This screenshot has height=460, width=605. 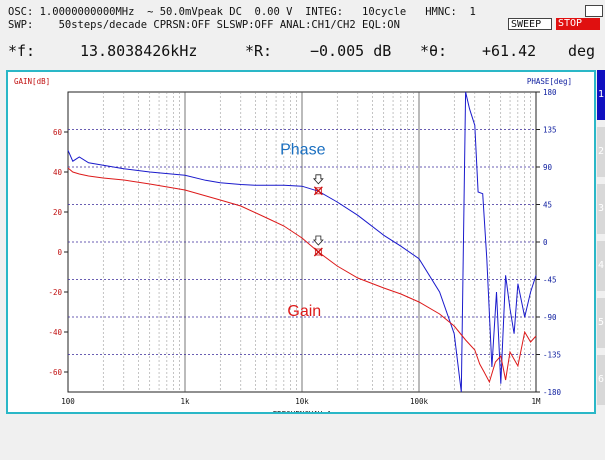 I want to click on hmnc-indicator, so click(x=594, y=11).